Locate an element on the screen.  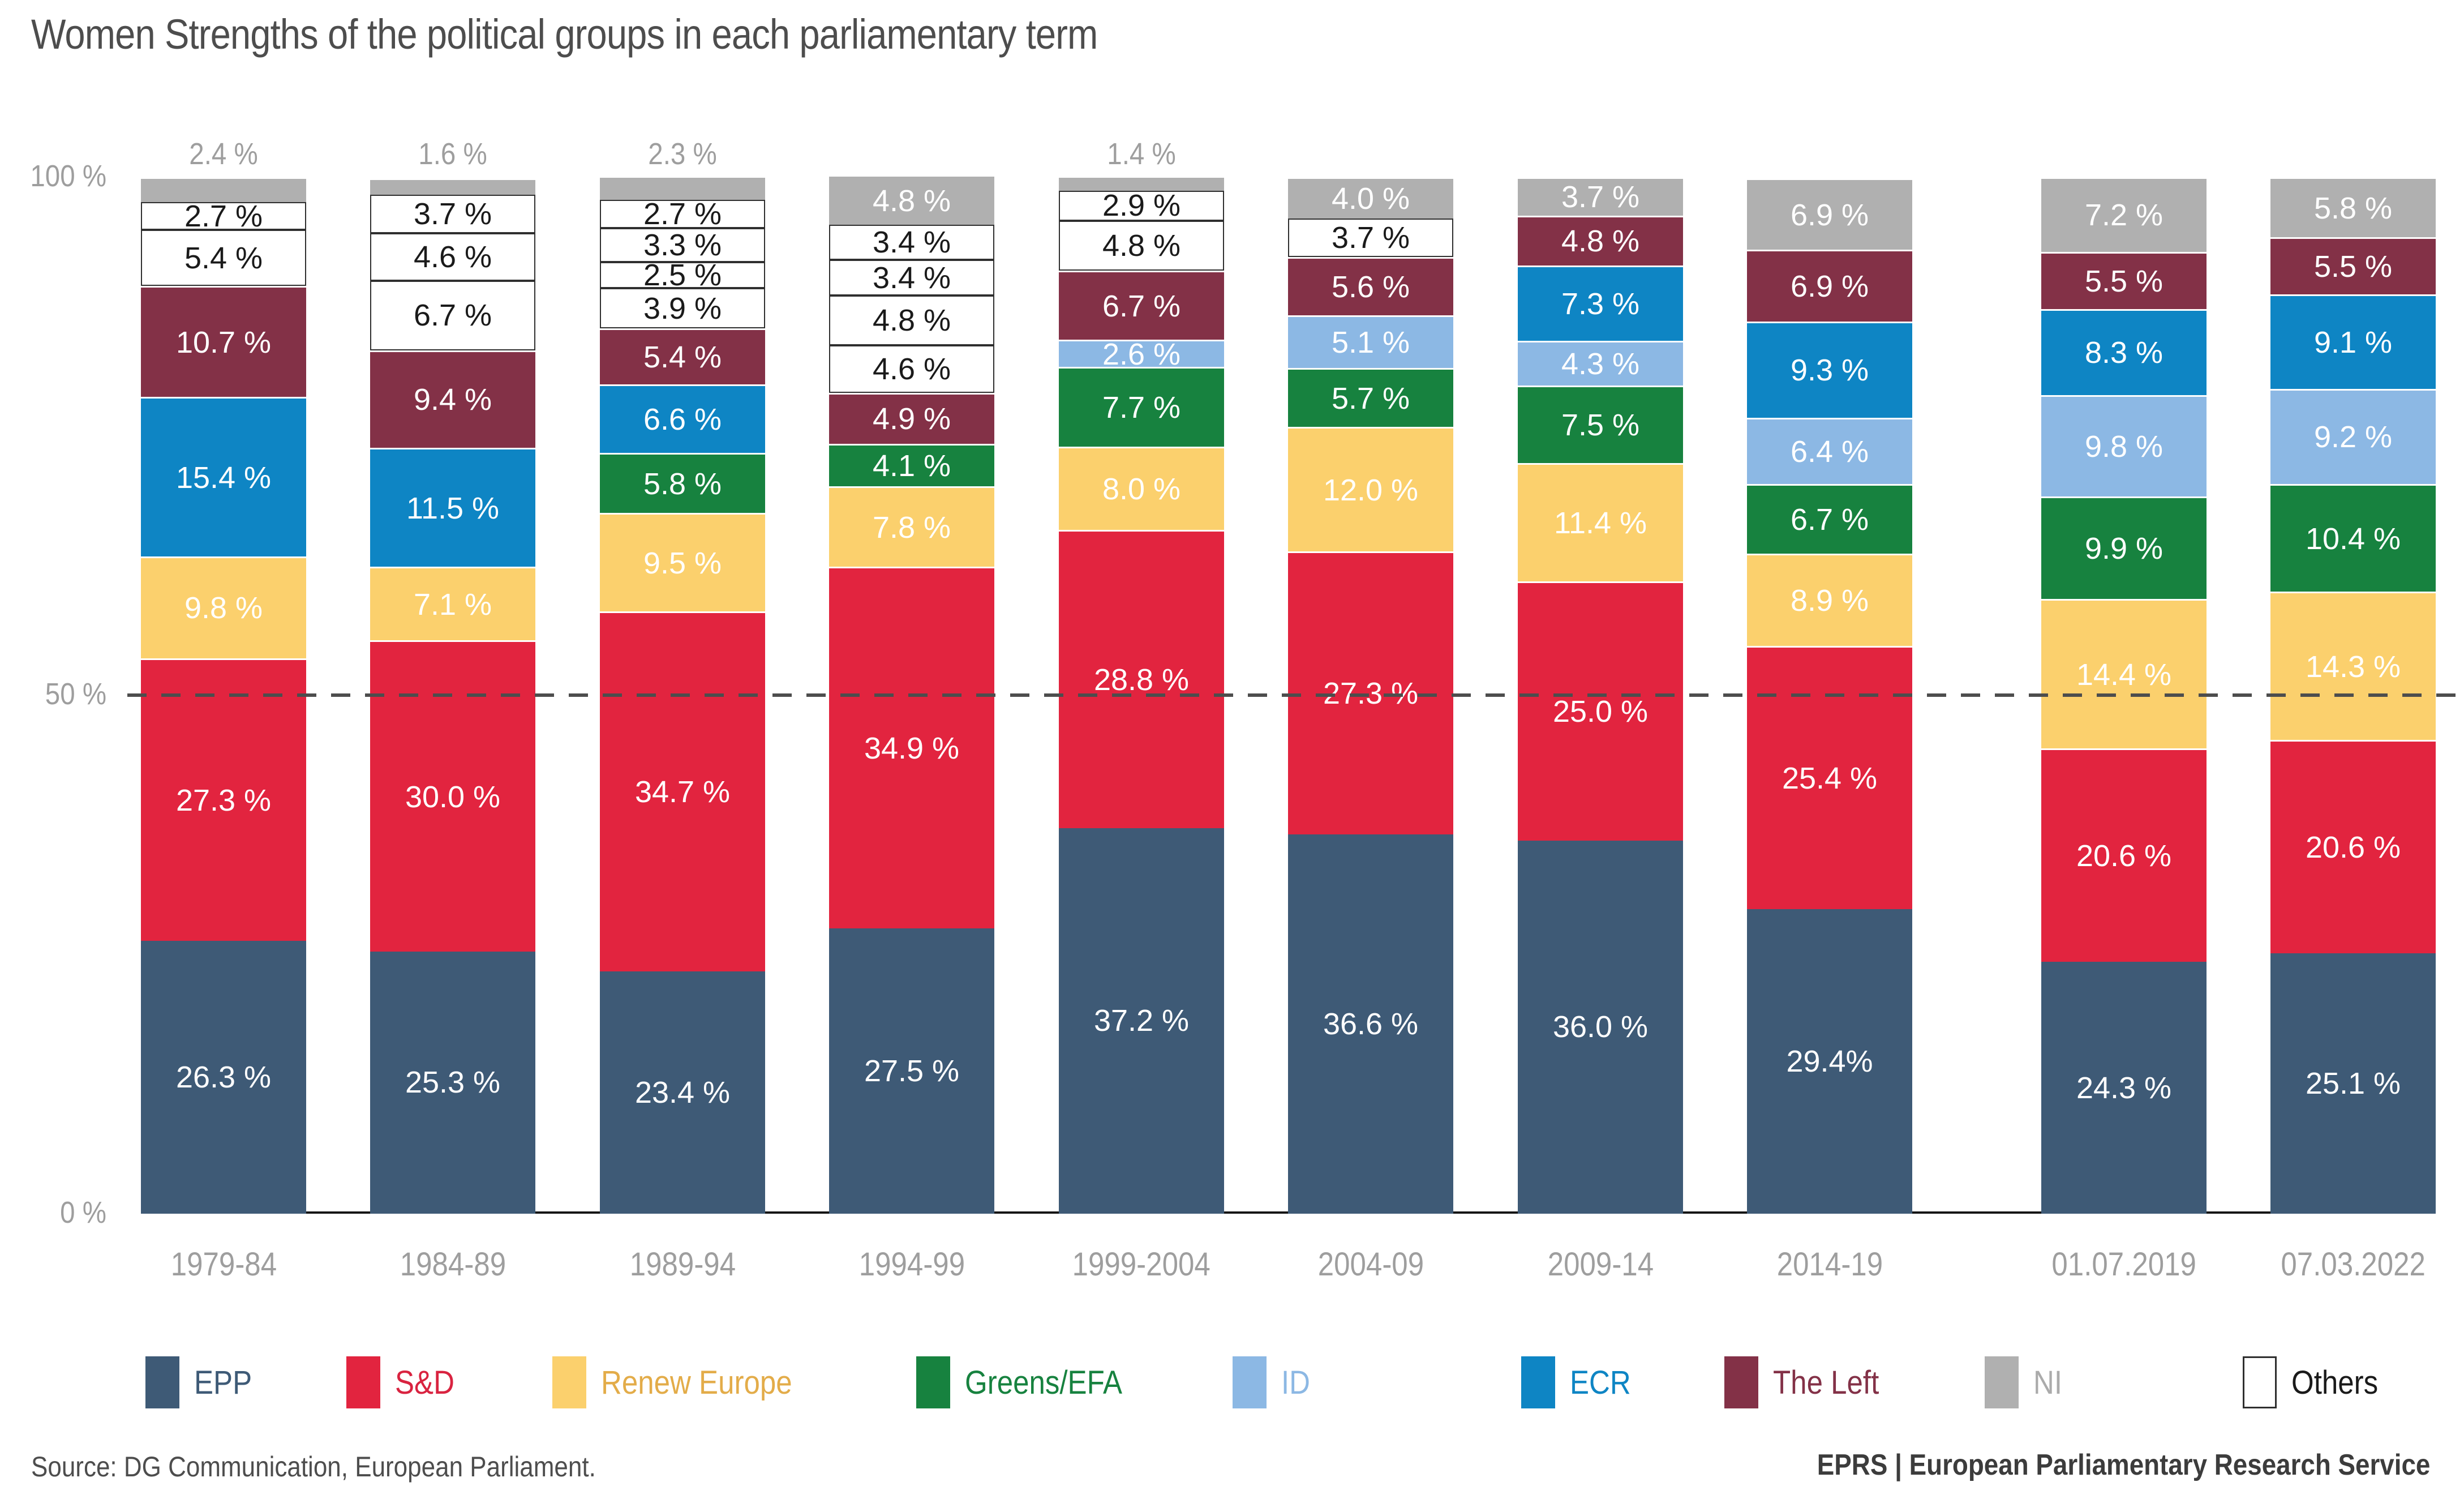
legend-swatch-id is located at coordinates (1250, 1382).